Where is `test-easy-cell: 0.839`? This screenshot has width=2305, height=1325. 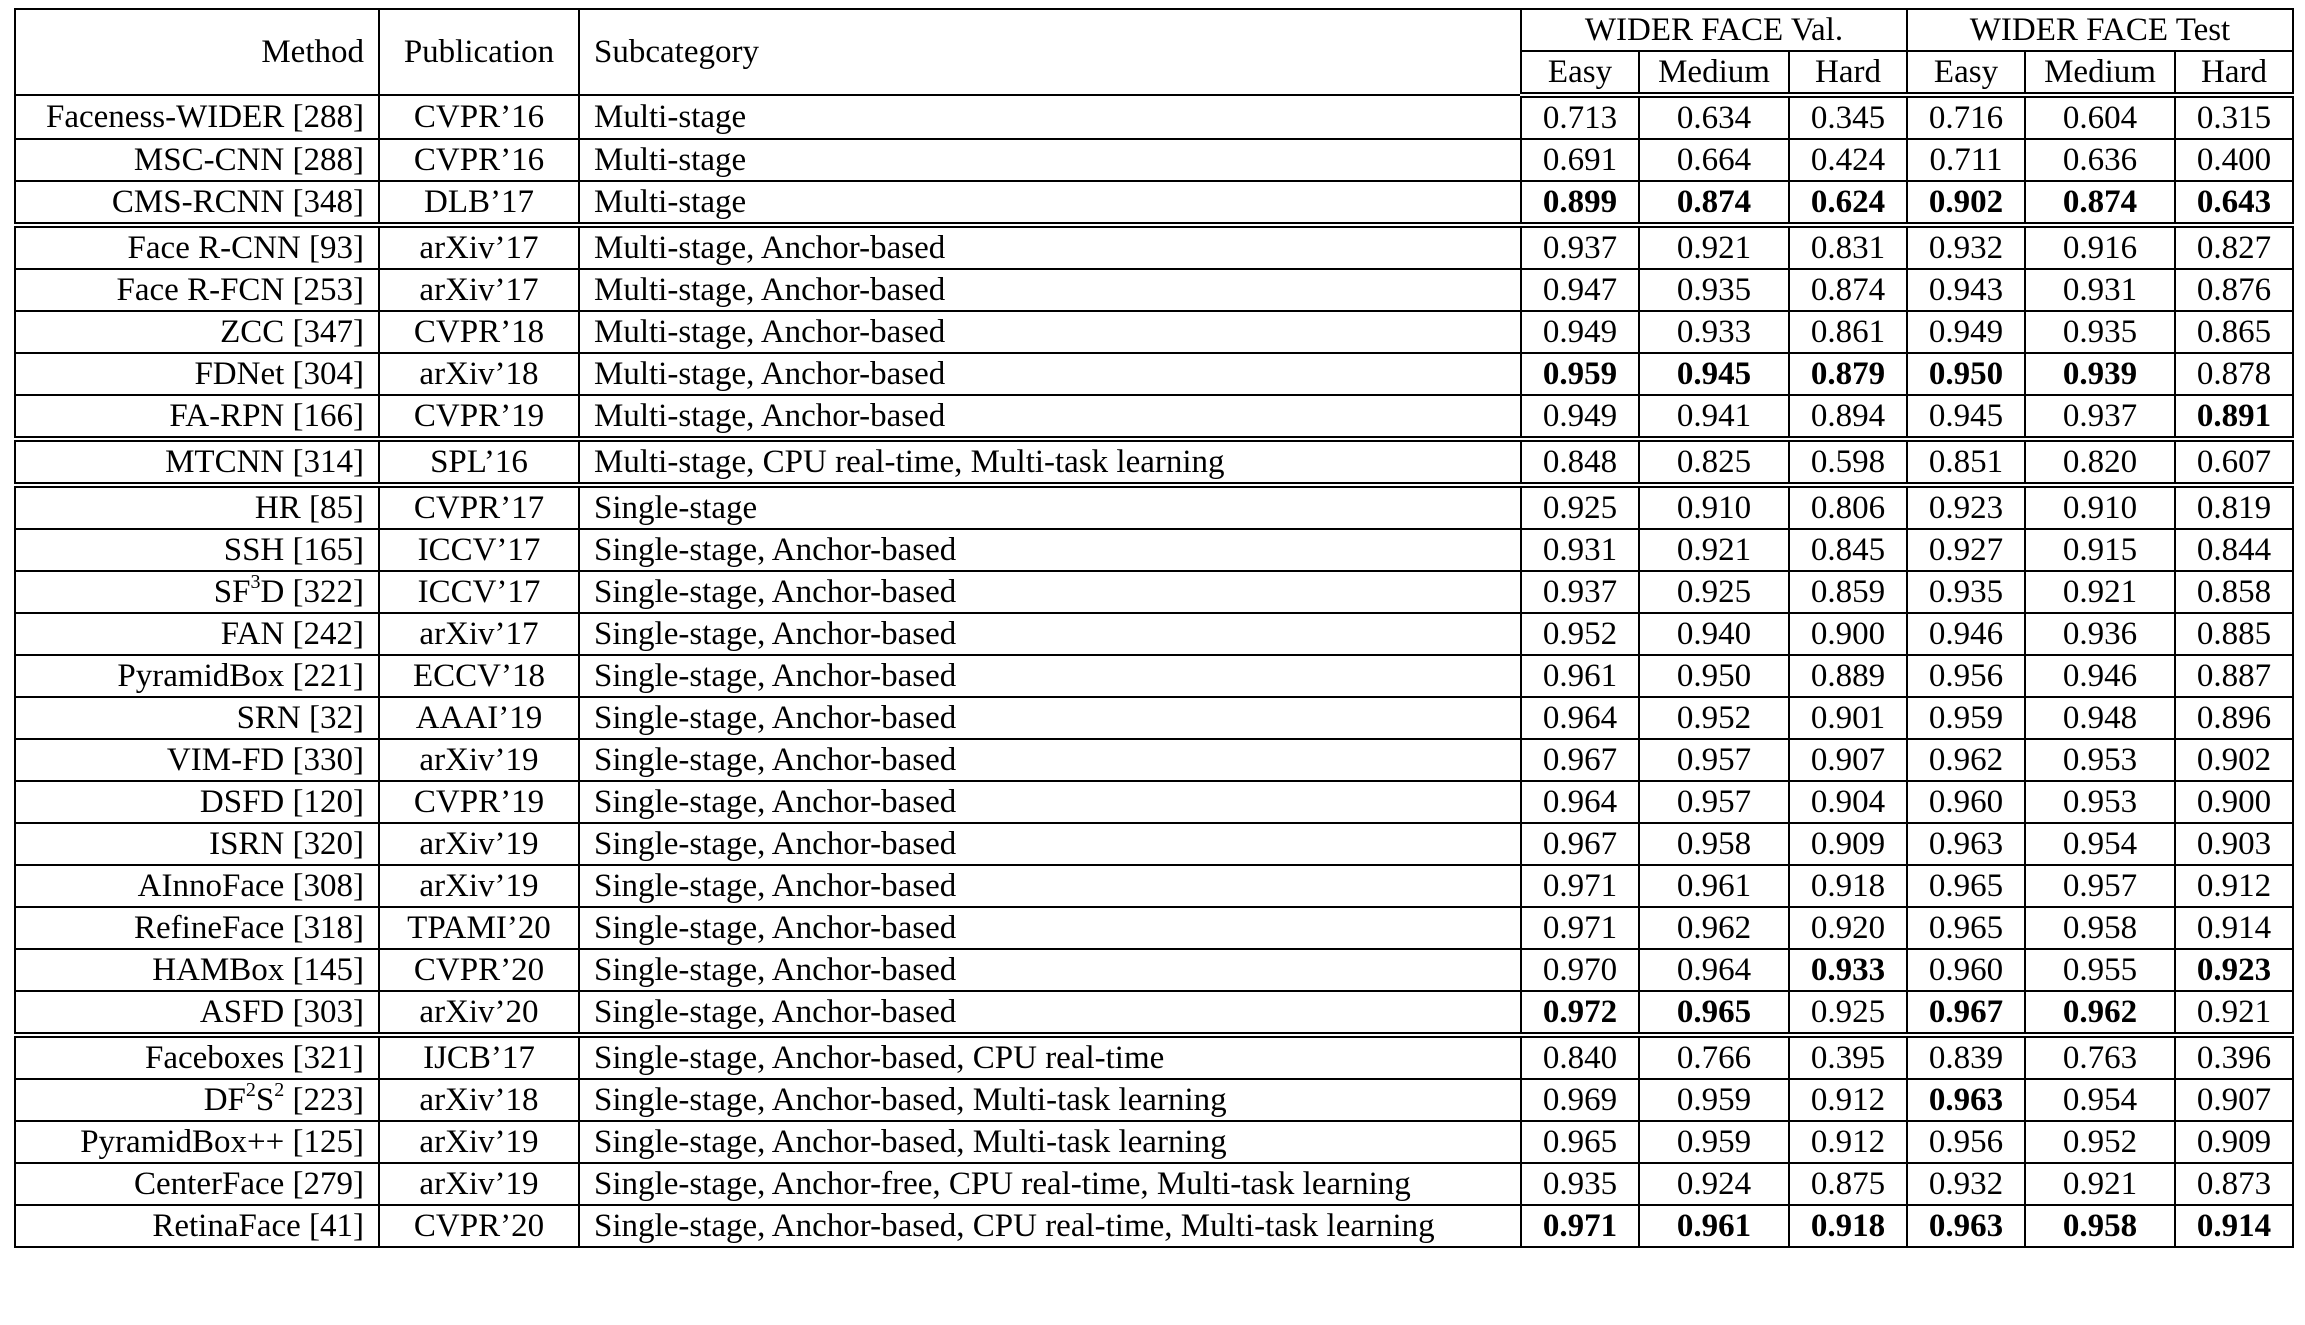
test-easy-cell: 0.839 is located at coordinates (1966, 1057).